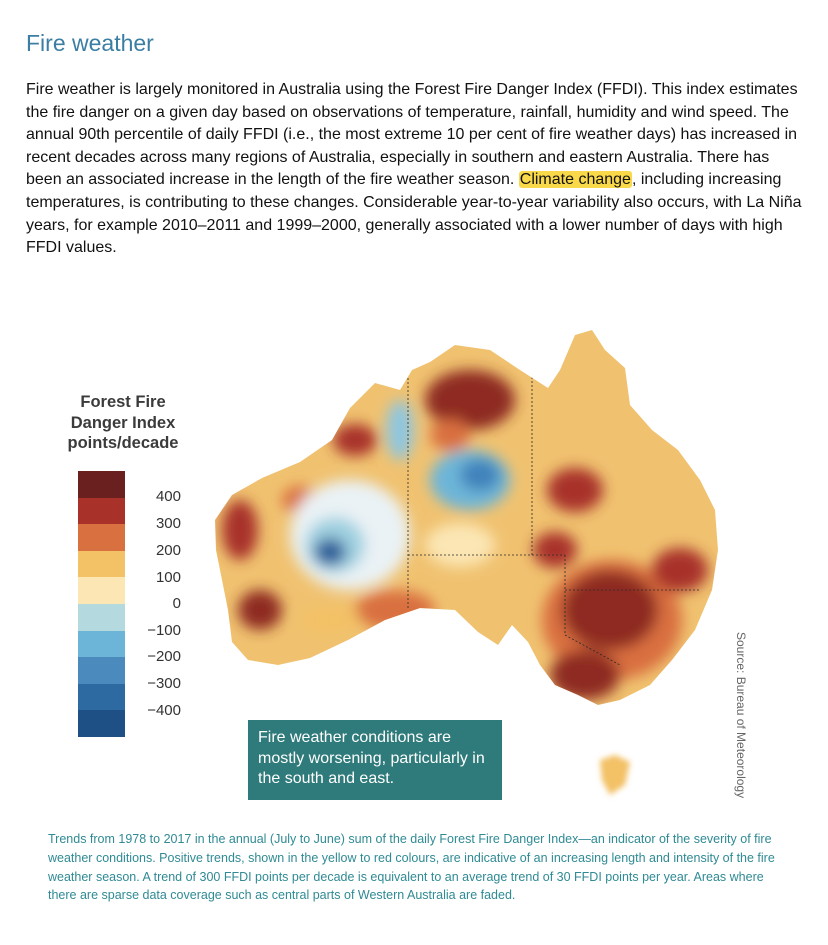  I want to click on legend-title: Forest Fire Danger Index points/decade, so click(123, 423).